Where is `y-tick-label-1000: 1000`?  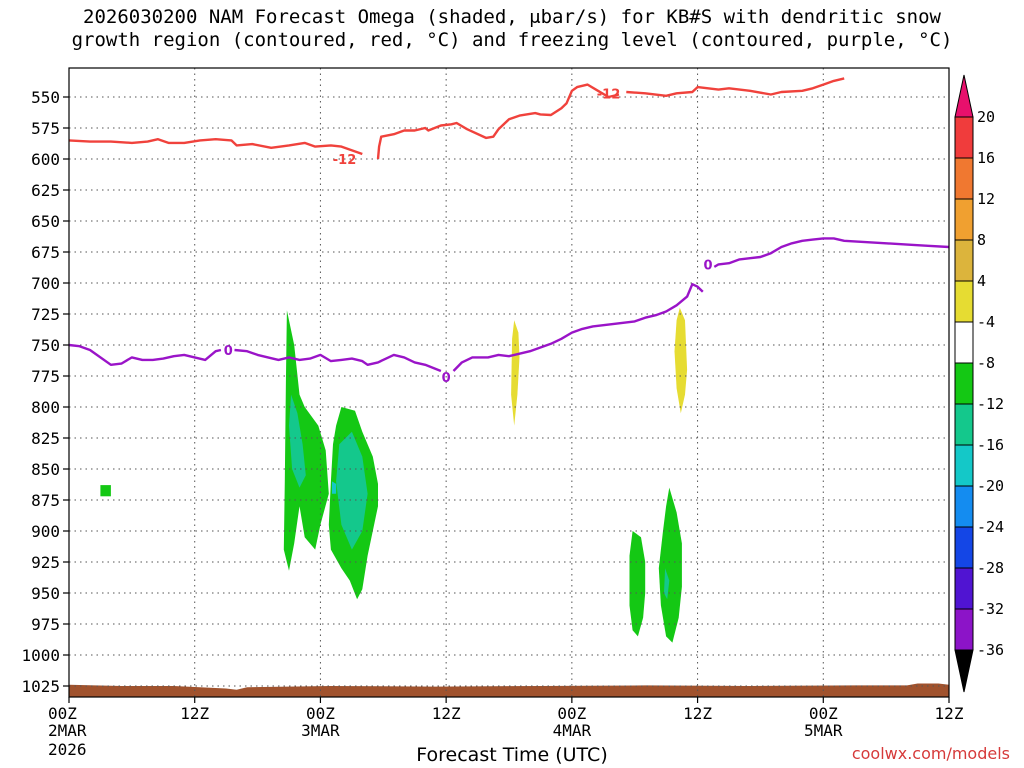 y-tick-label-1000: 1000 is located at coordinates (40, 655).